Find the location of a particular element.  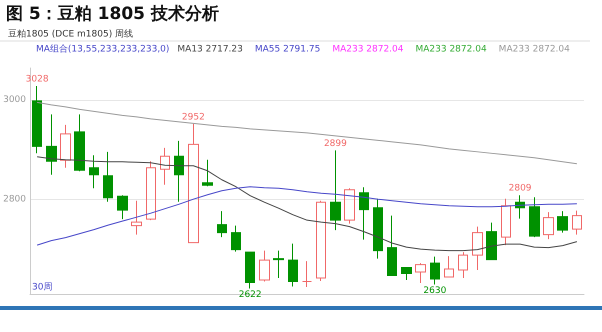

y-tick-label: 2800 is located at coordinates (14, 199).